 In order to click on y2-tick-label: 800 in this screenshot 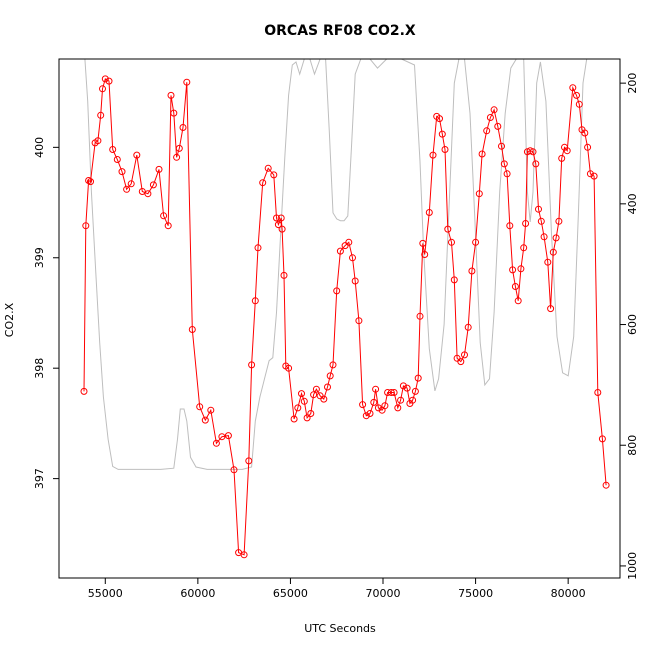, I will do `click(632, 445)`.